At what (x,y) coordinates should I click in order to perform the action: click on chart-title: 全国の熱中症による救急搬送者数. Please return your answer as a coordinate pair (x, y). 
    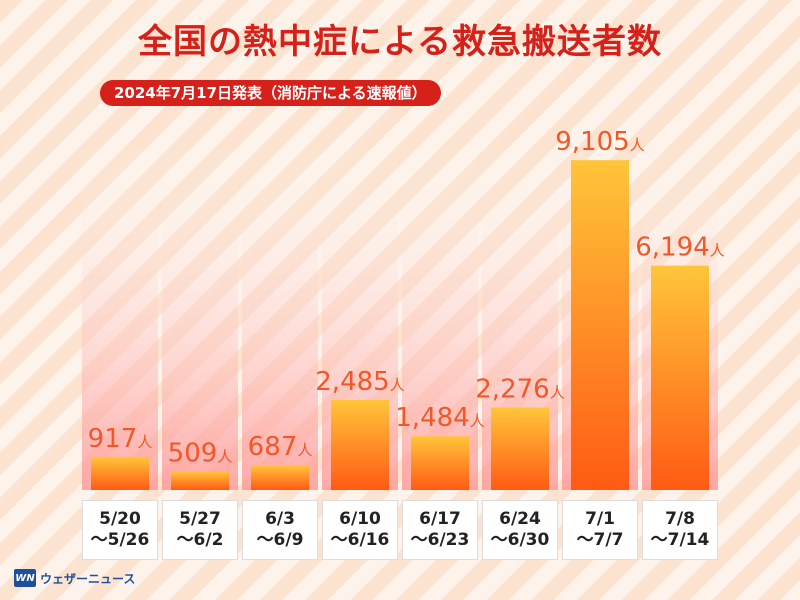
    Looking at the image, I should click on (400, 42).